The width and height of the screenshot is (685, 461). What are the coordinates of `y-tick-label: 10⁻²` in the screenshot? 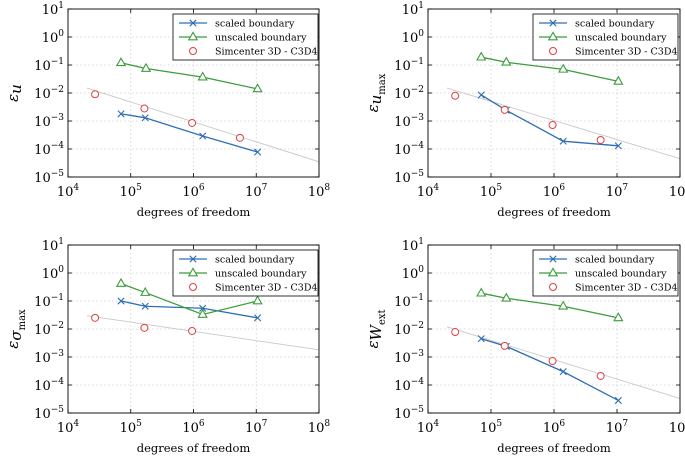 It's located at (409, 93).